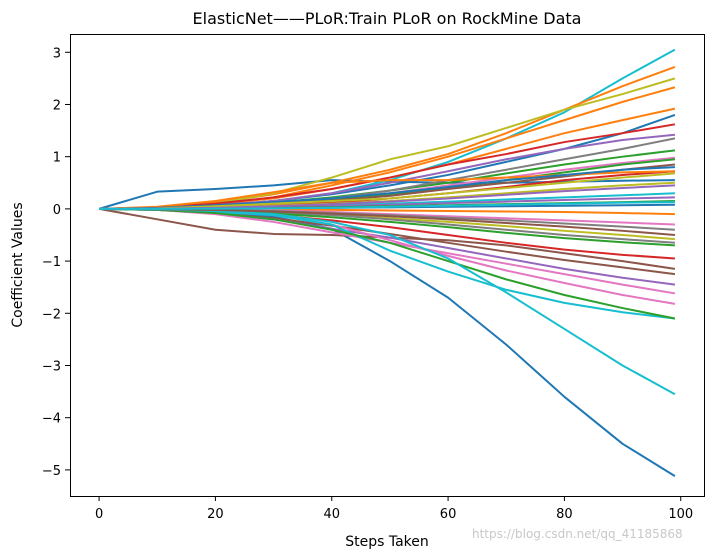 This screenshot has width=710, height=553. I want to click on y-tick-label: −5, so click(51, 471).